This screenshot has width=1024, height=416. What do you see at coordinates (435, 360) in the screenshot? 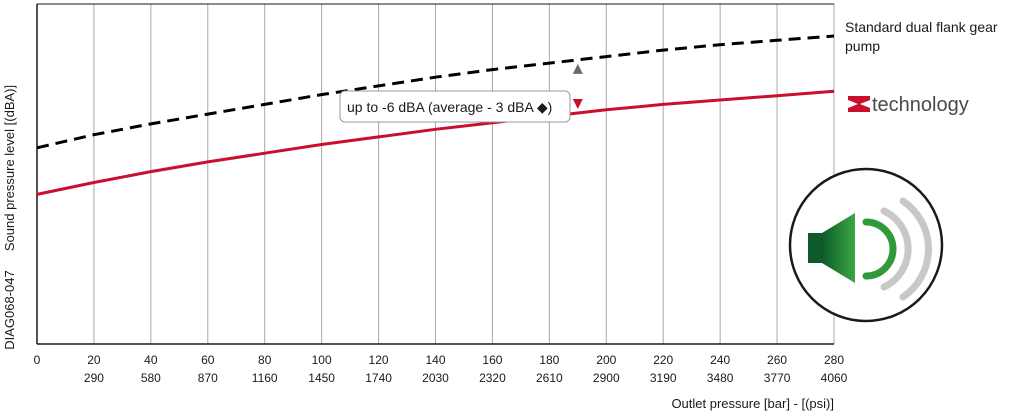
I see `x-tick-label-bar: 140` at bounding box center [435, 360].